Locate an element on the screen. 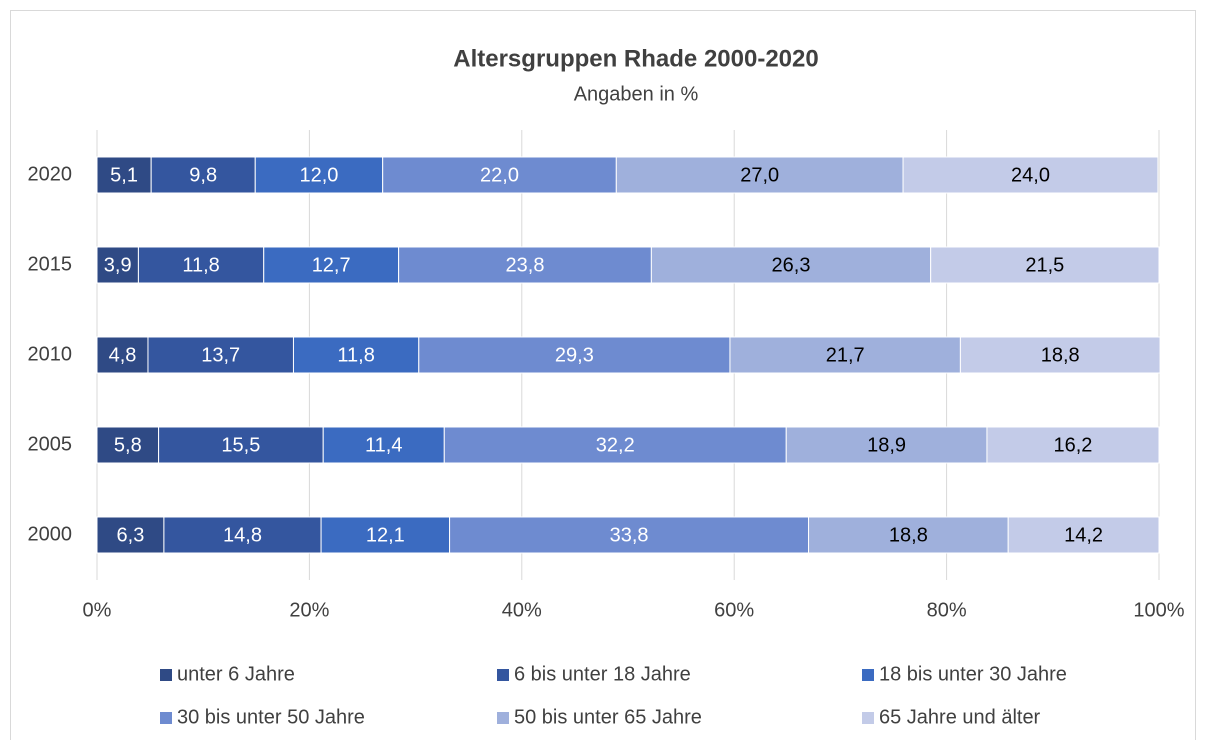  data-label: 5,1 is located at coordinates (124, 175).